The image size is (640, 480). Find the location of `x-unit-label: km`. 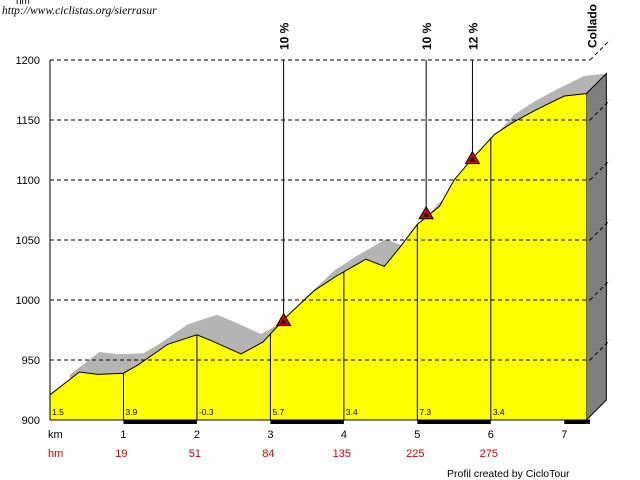

x-unit-label: km is located at coordinates (55, 435).